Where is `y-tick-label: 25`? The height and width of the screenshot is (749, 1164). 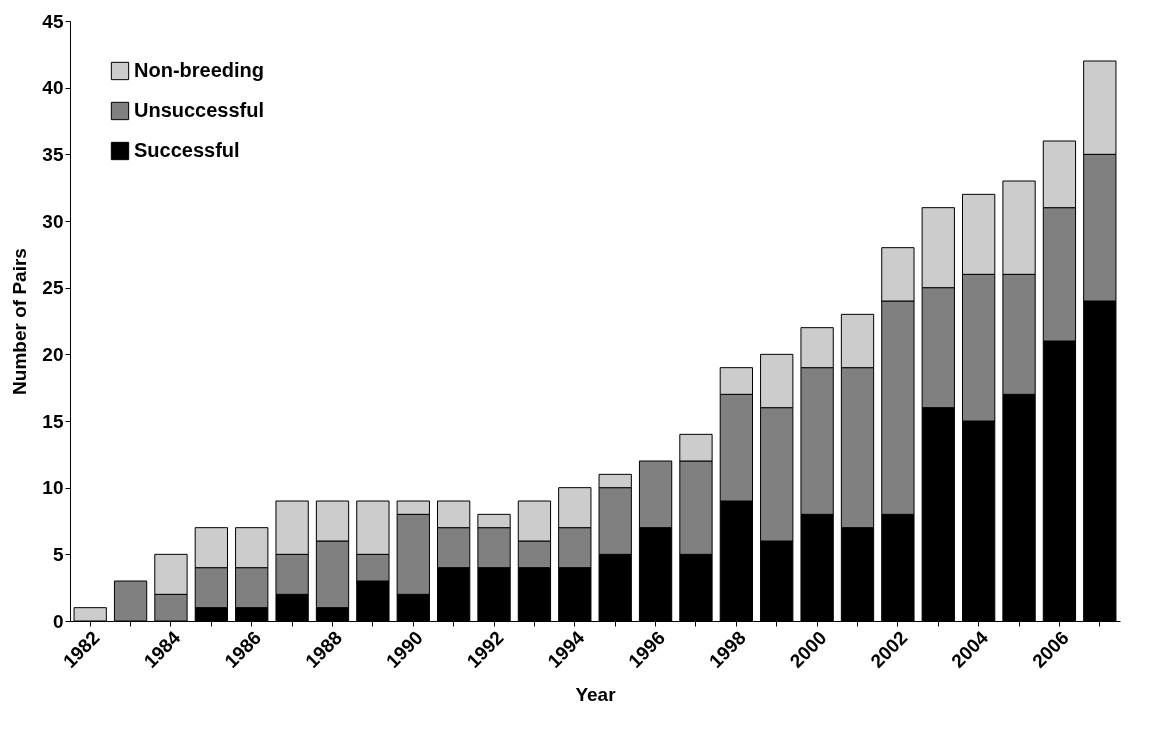 y-tick-label: 25 is located at coordinates (53, 288).